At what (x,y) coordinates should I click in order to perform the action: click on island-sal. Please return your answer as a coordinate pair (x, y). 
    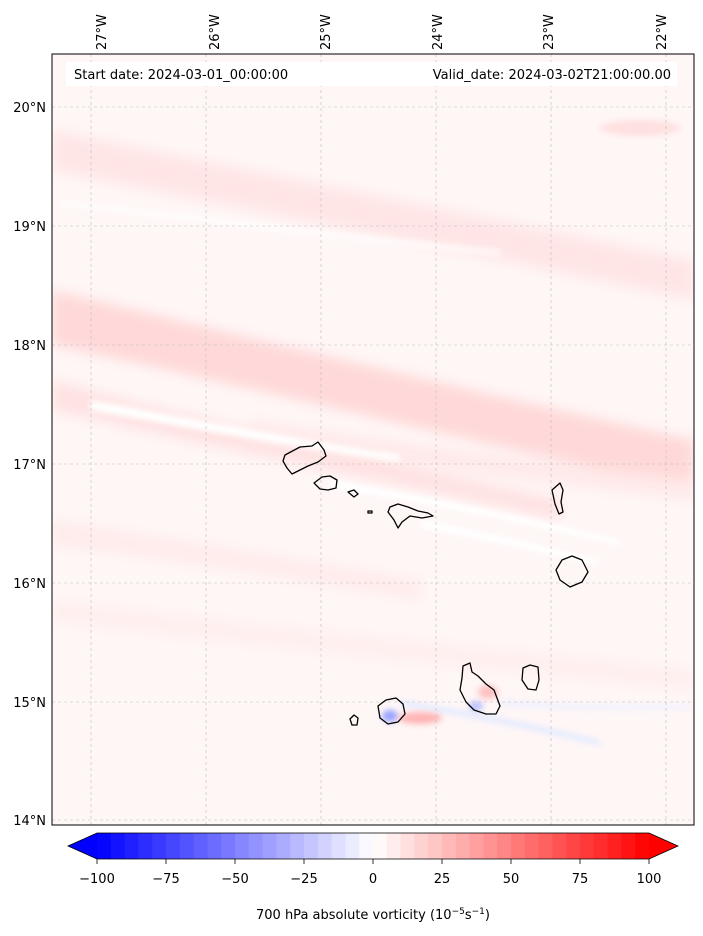
    Looking at the image, I should click on (557, 498).